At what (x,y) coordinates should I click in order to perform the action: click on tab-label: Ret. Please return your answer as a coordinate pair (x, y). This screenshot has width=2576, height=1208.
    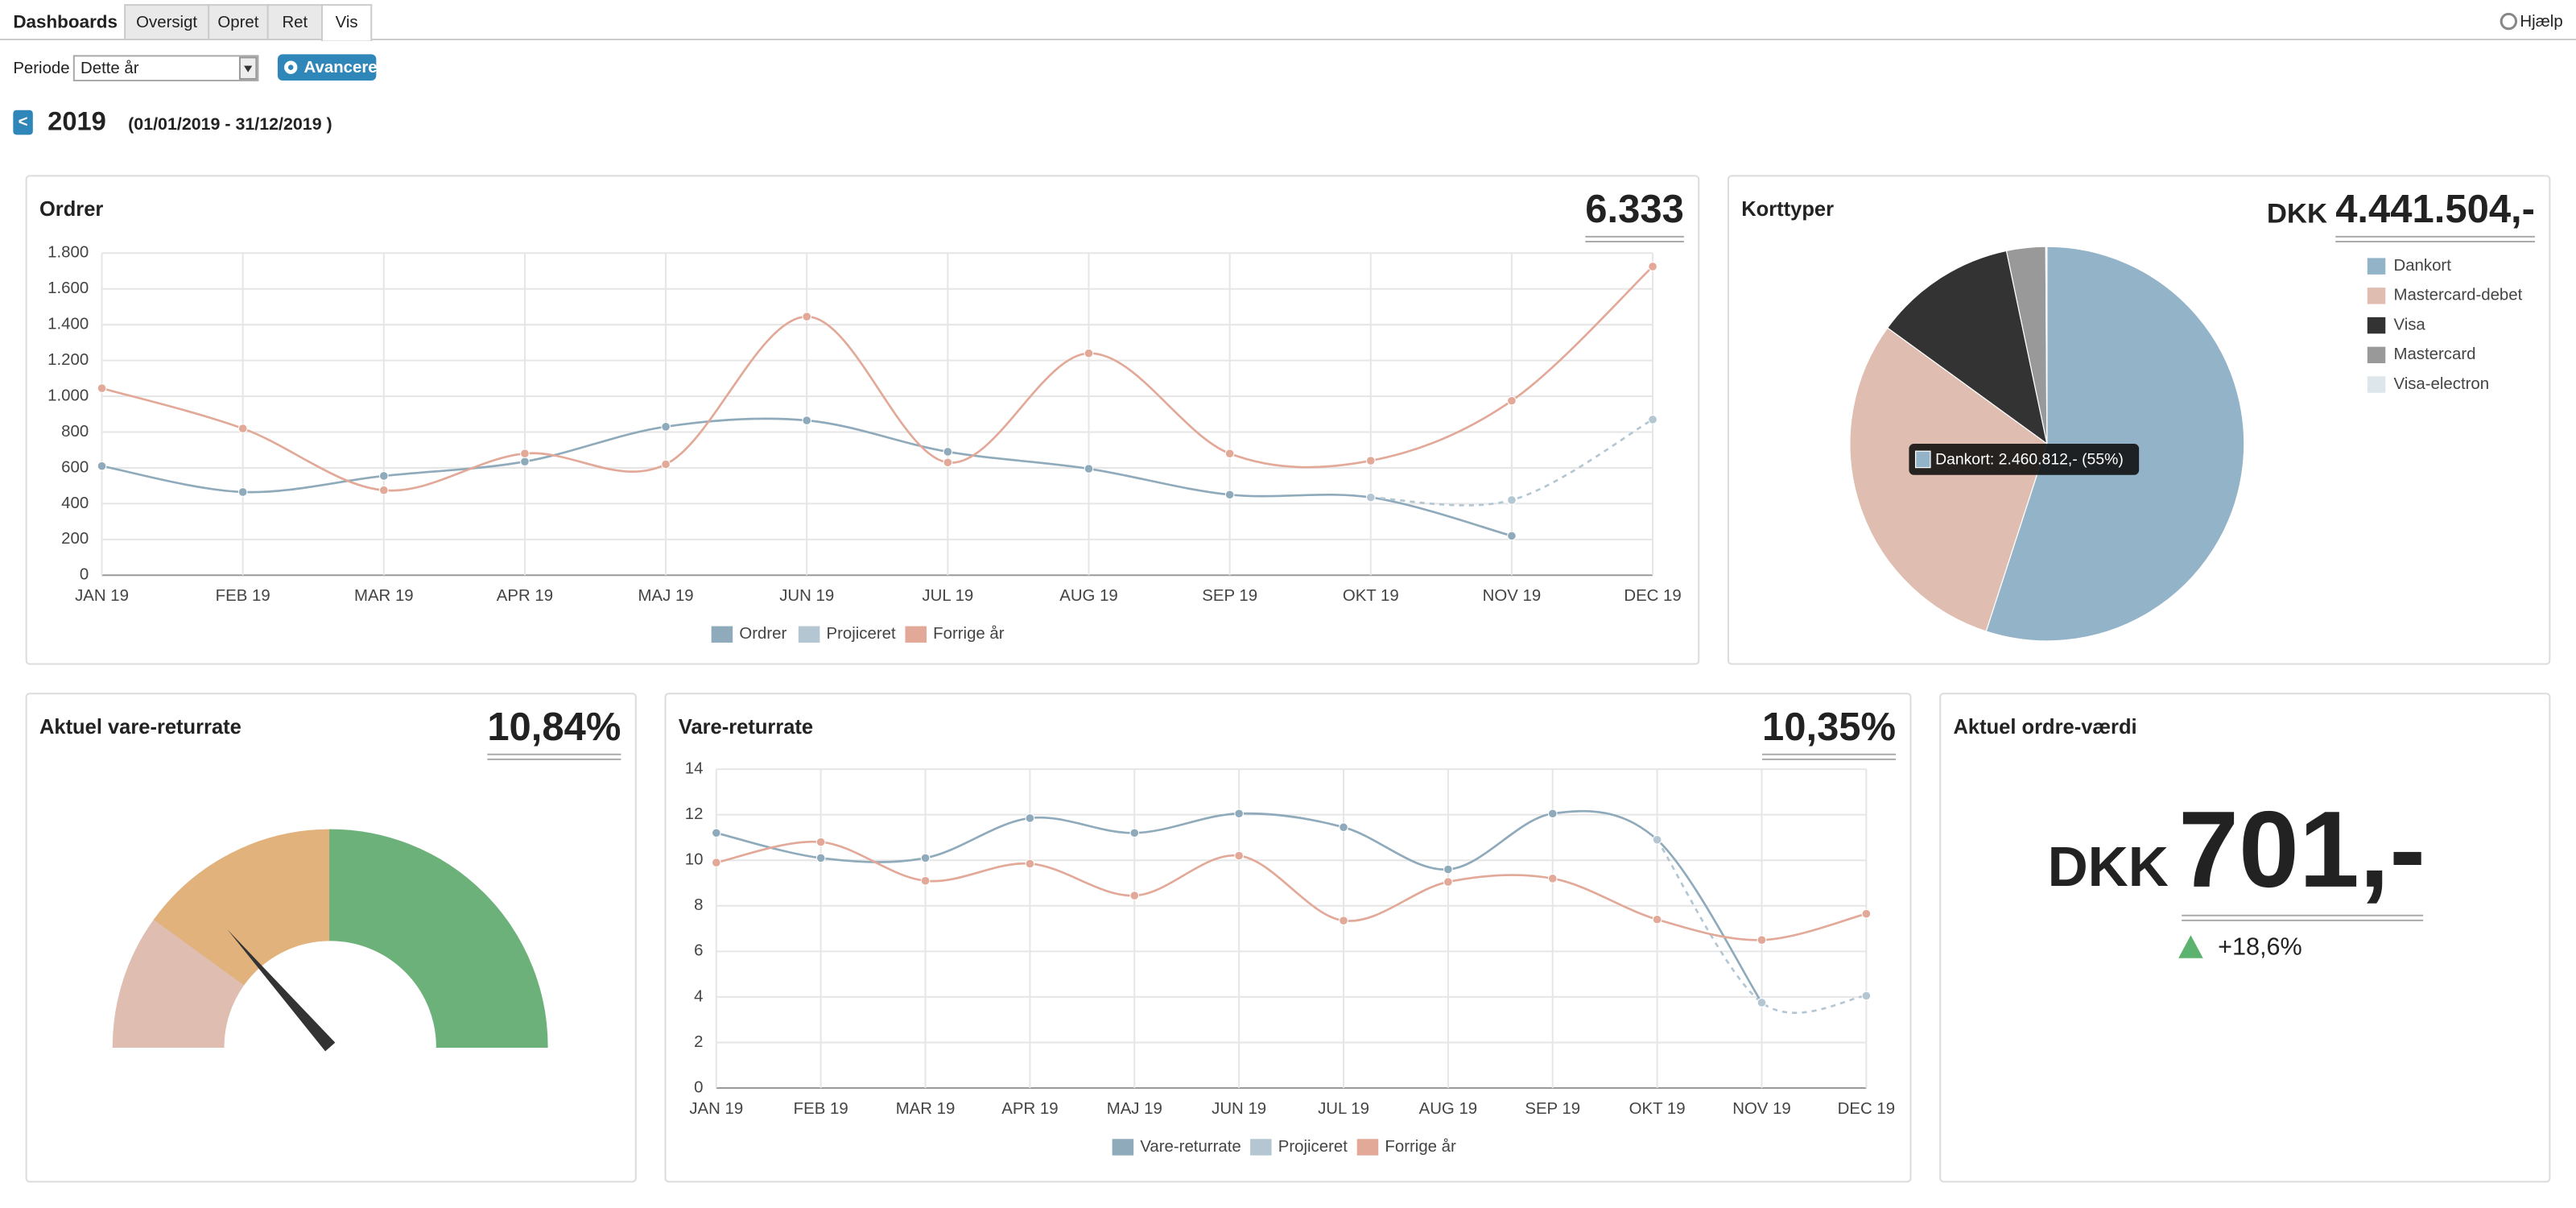
    Looking at the image, I should click on (295, 22).